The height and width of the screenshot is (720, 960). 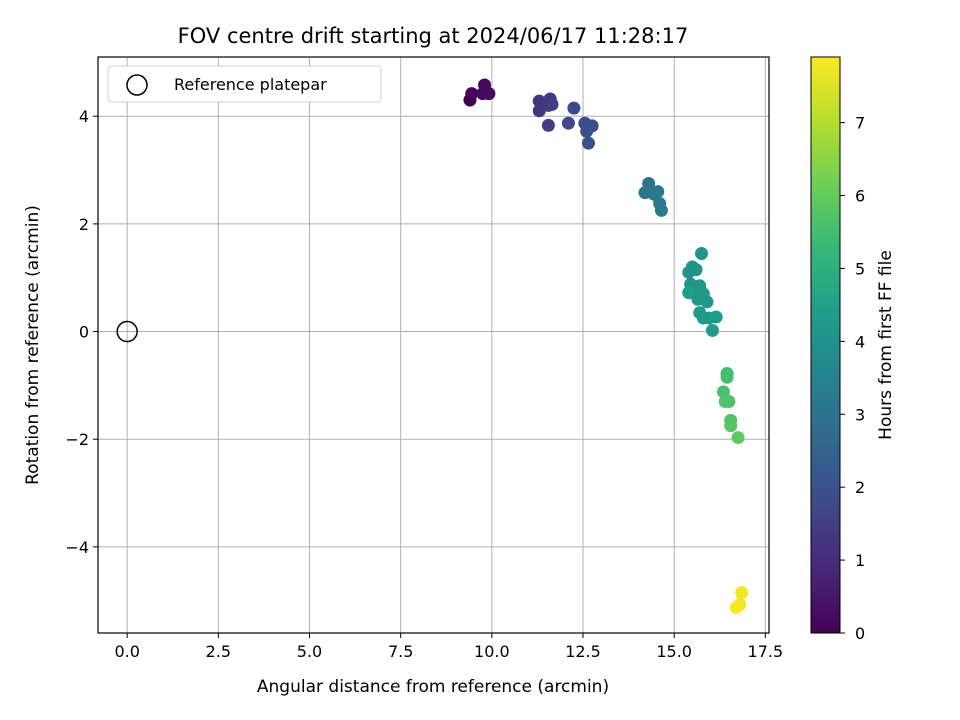 I want to click on x-tick-label: 5.0, so click(x=309, y=651).